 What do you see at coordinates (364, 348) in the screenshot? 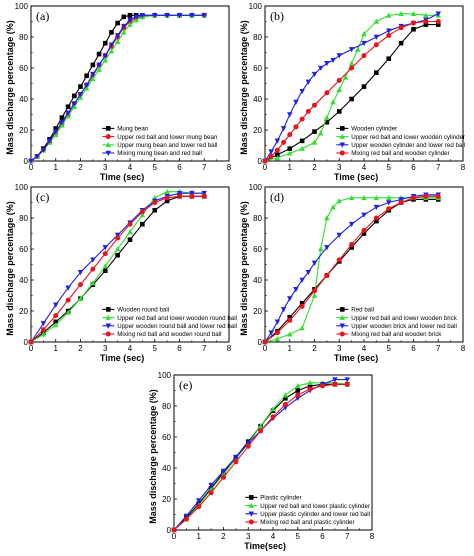
I see `x-tick-label: 4` at bounding box center [364, 348].